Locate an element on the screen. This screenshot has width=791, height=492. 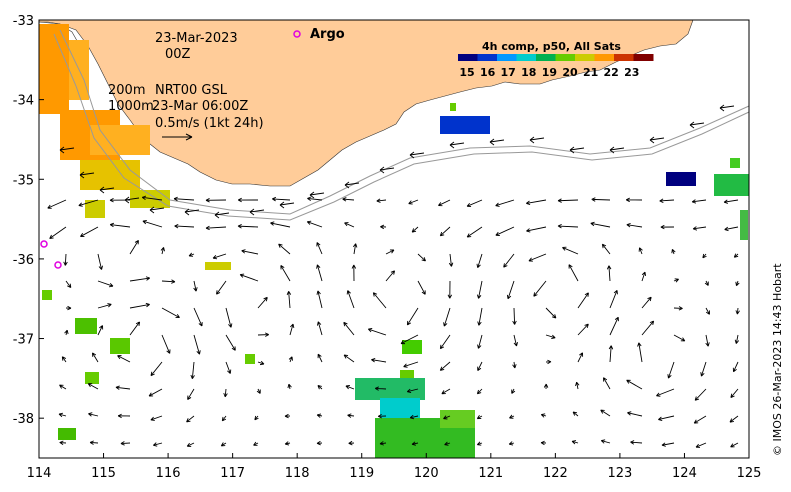
y-tick-label: -33 is located at coordinates (23, 21).